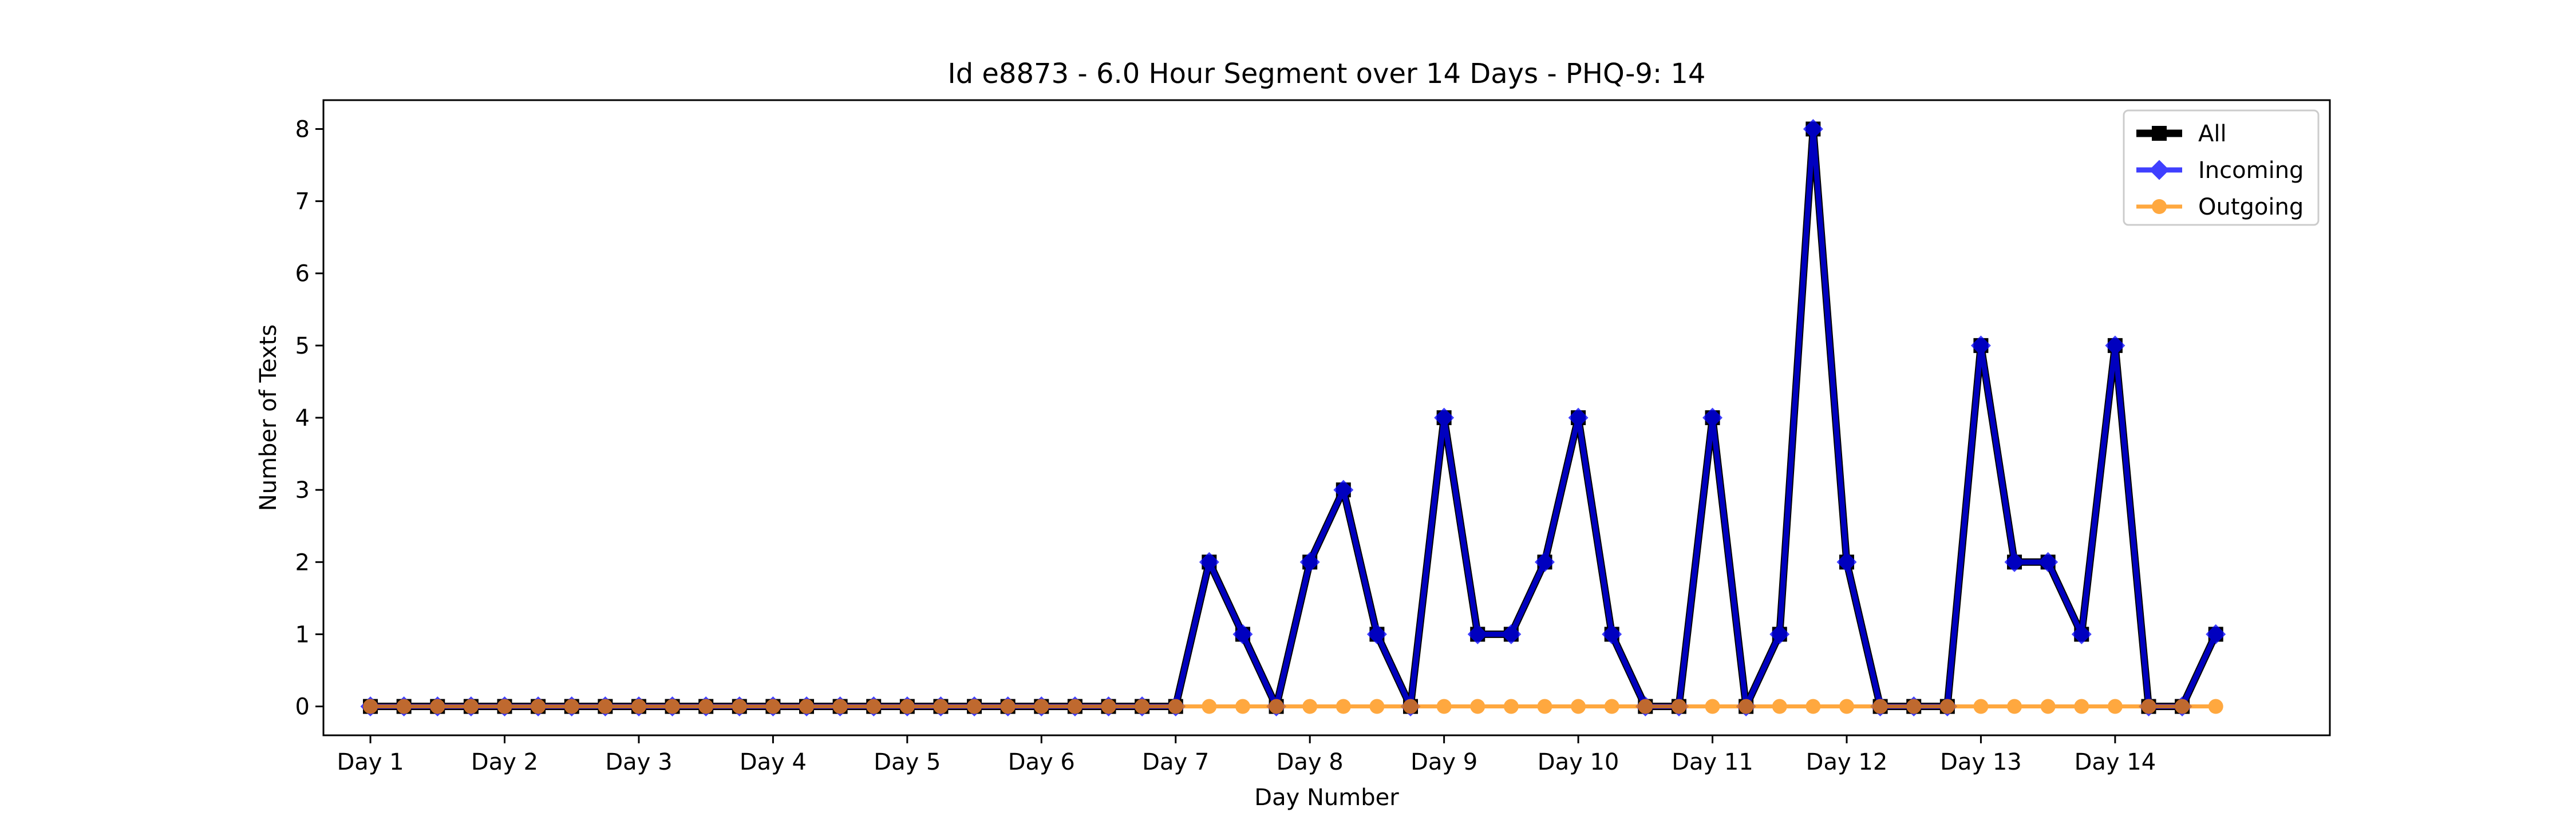 Image resolution: width=2576 pixels, height=824 pixels. What do you see at coordinates (302, 418) in the screenshot?
I see `y-tick-label: 4` at bounding box center [302, 418].